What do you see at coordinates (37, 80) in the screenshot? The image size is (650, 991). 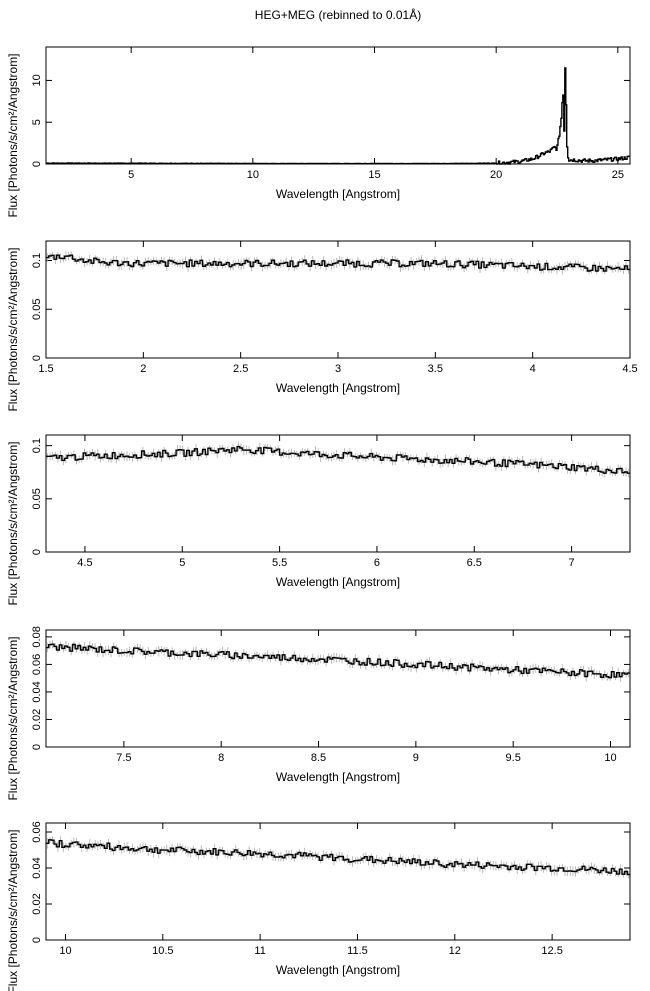 I see `y-tick-label: 10` at bounding box center [37, 80].